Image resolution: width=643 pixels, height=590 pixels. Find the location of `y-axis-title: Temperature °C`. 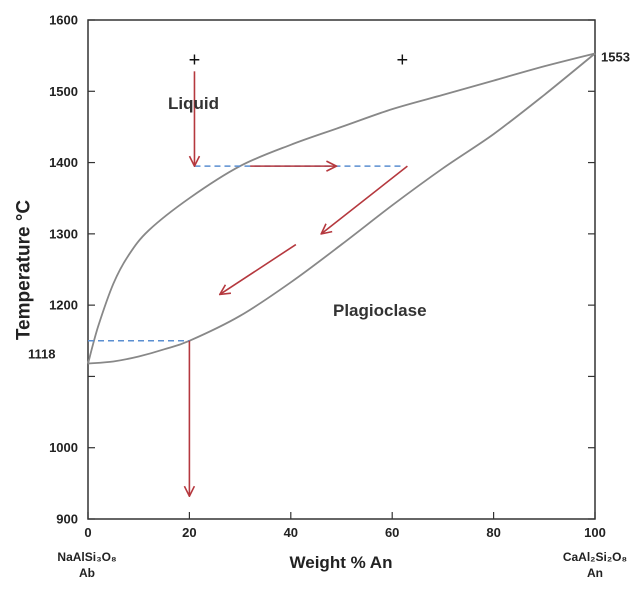

y-axis-title: Temperature °C is located at coordinates (24, 270).